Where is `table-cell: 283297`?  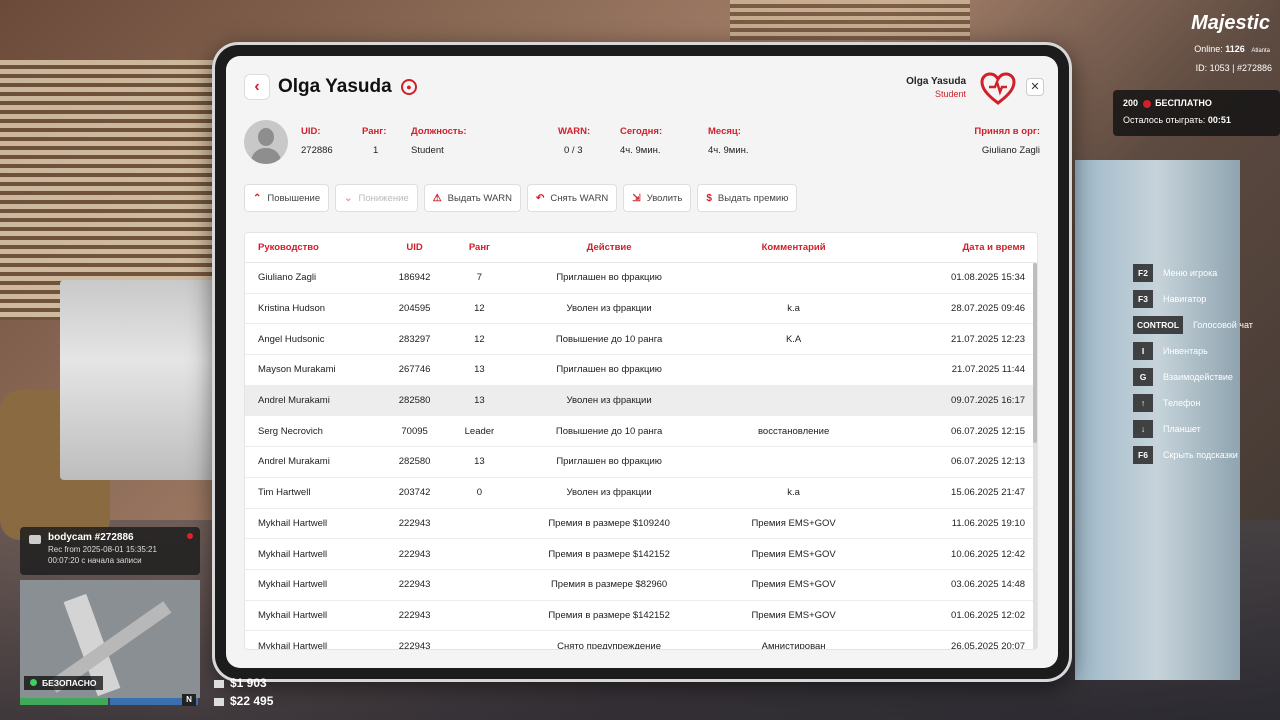 table-cell: 283297 is located at coordinates (414, 339).